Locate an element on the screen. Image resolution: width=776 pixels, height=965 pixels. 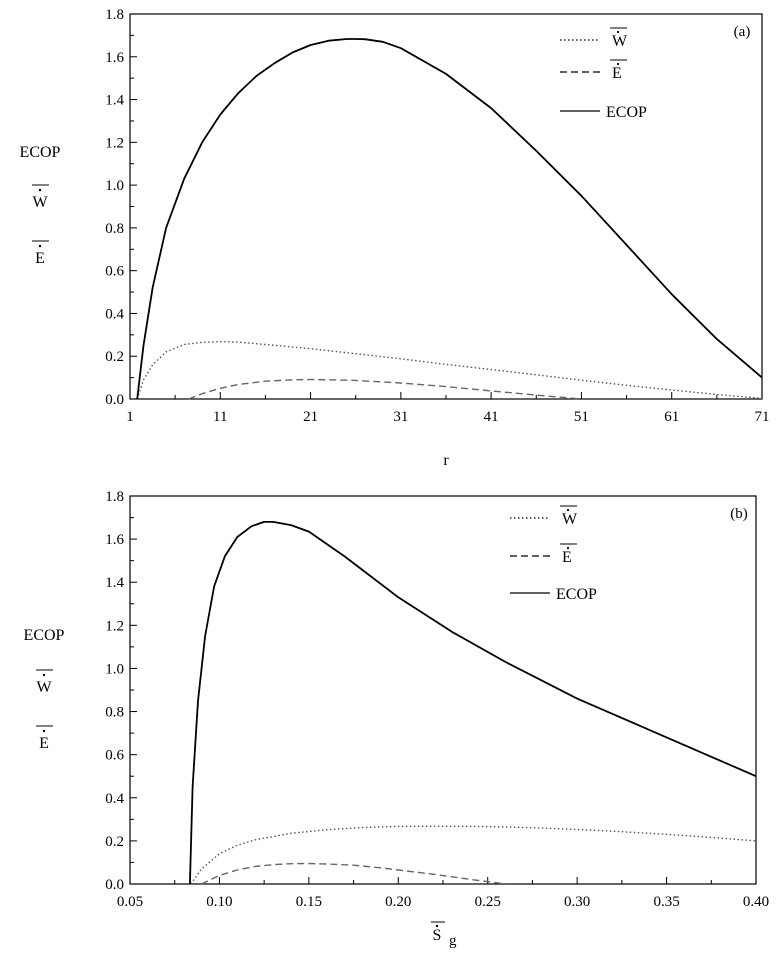
x-tick-label: 71 is located at coordinates (762, 417).